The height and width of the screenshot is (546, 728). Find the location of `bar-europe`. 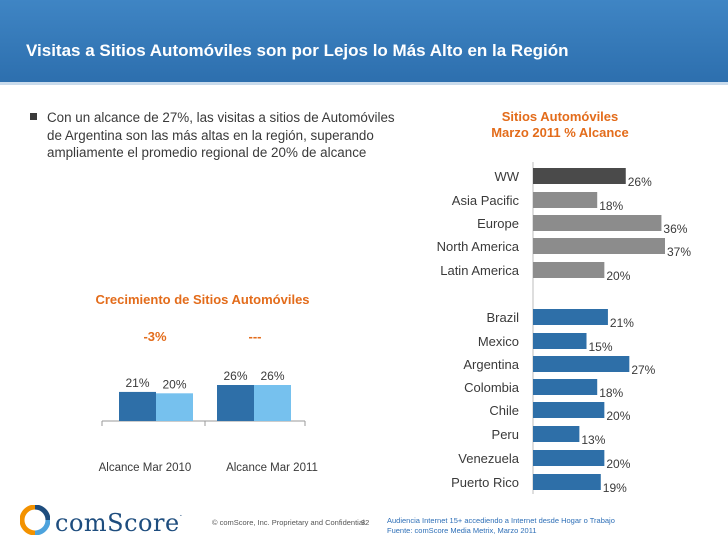

bar-europe is located at coordinates (597, 223).